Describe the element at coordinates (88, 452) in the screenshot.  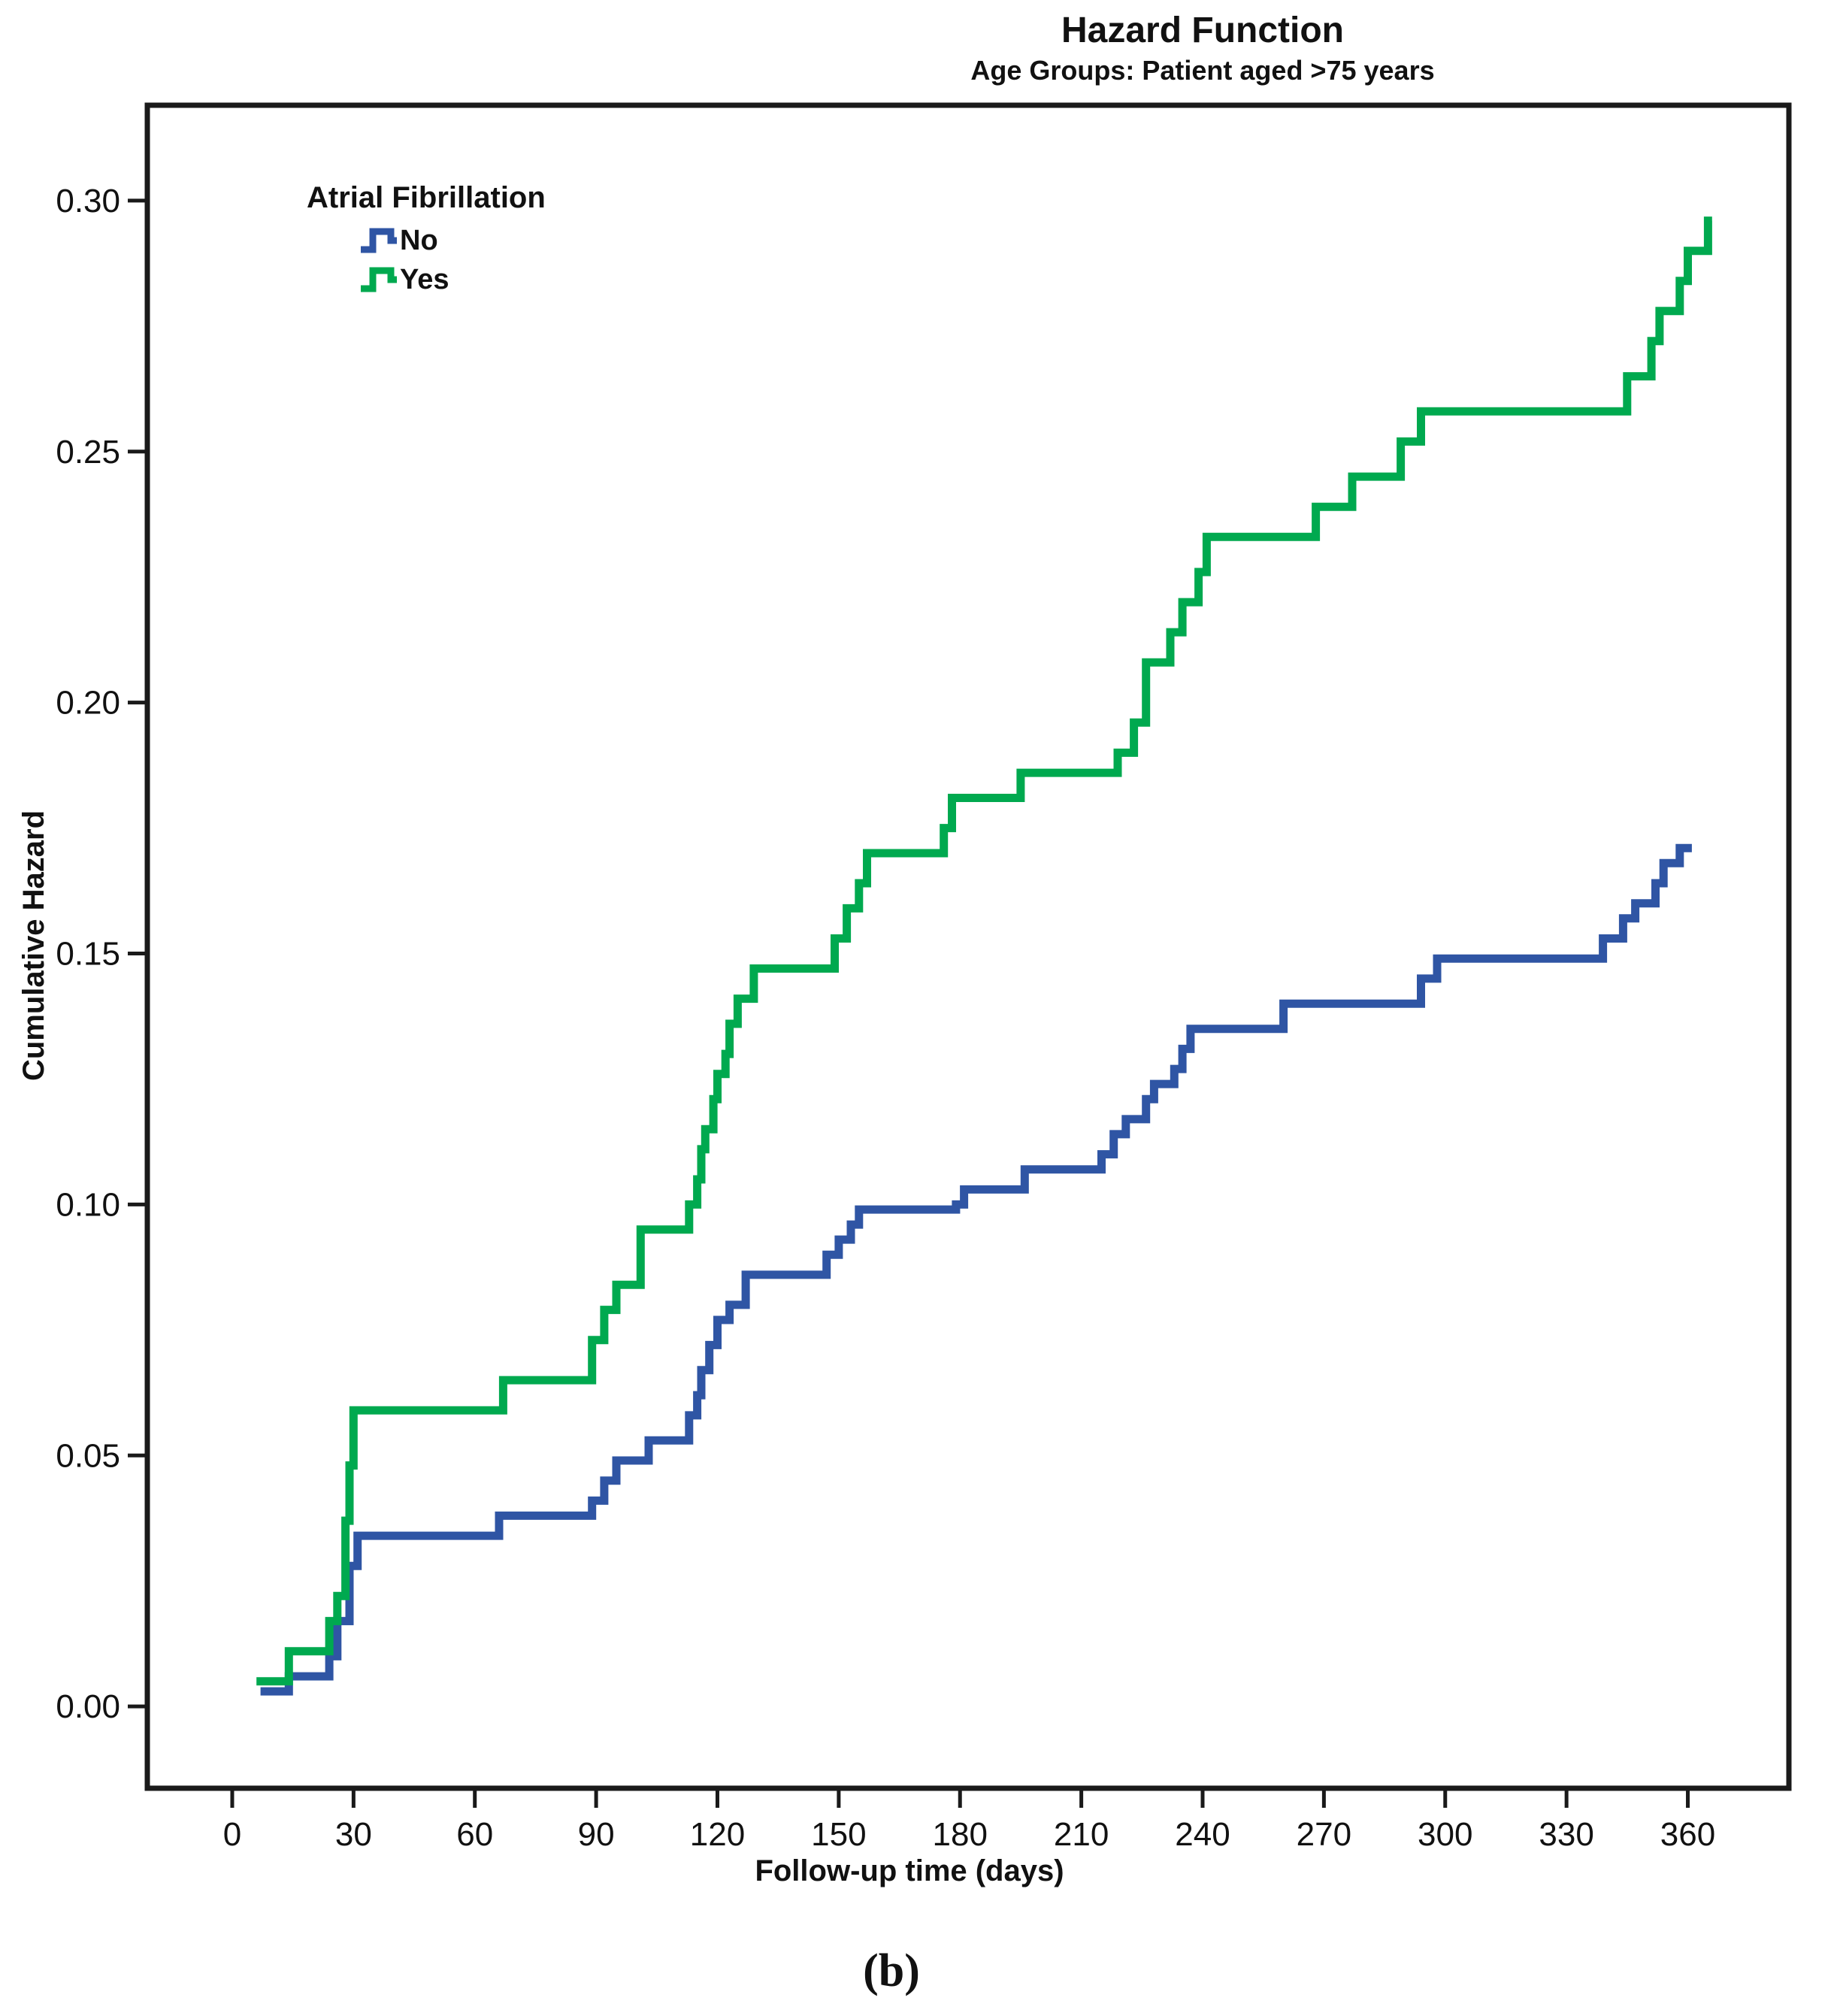
I see `y-tick-label: 0.25` at that location.